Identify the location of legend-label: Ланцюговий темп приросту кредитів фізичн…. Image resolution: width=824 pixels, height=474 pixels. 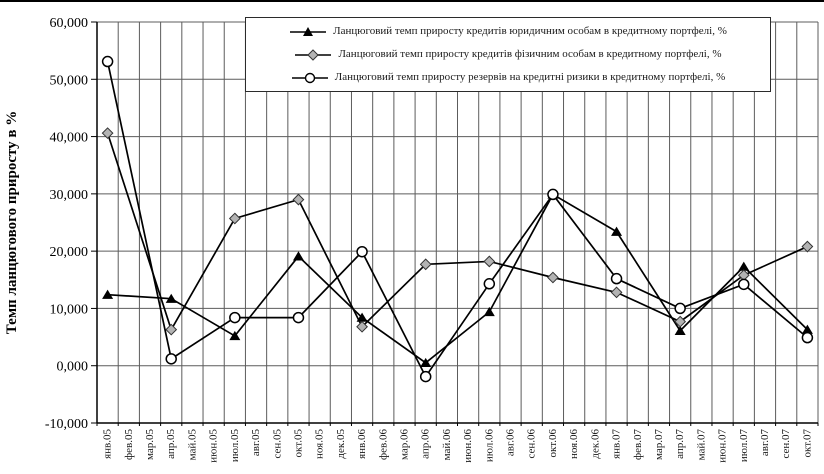
(530, 54).